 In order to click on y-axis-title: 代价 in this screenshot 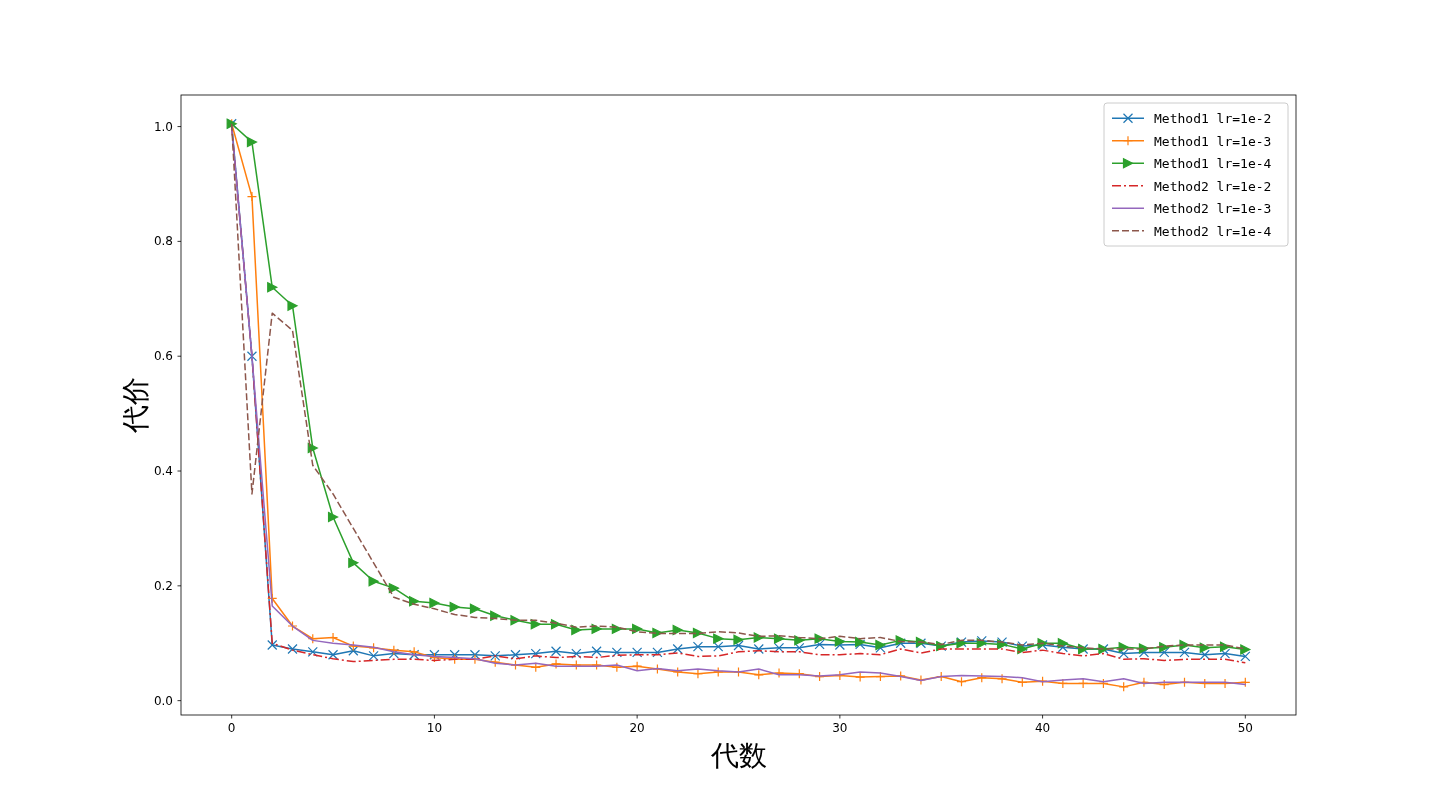, I will do `click(135, 405)`.